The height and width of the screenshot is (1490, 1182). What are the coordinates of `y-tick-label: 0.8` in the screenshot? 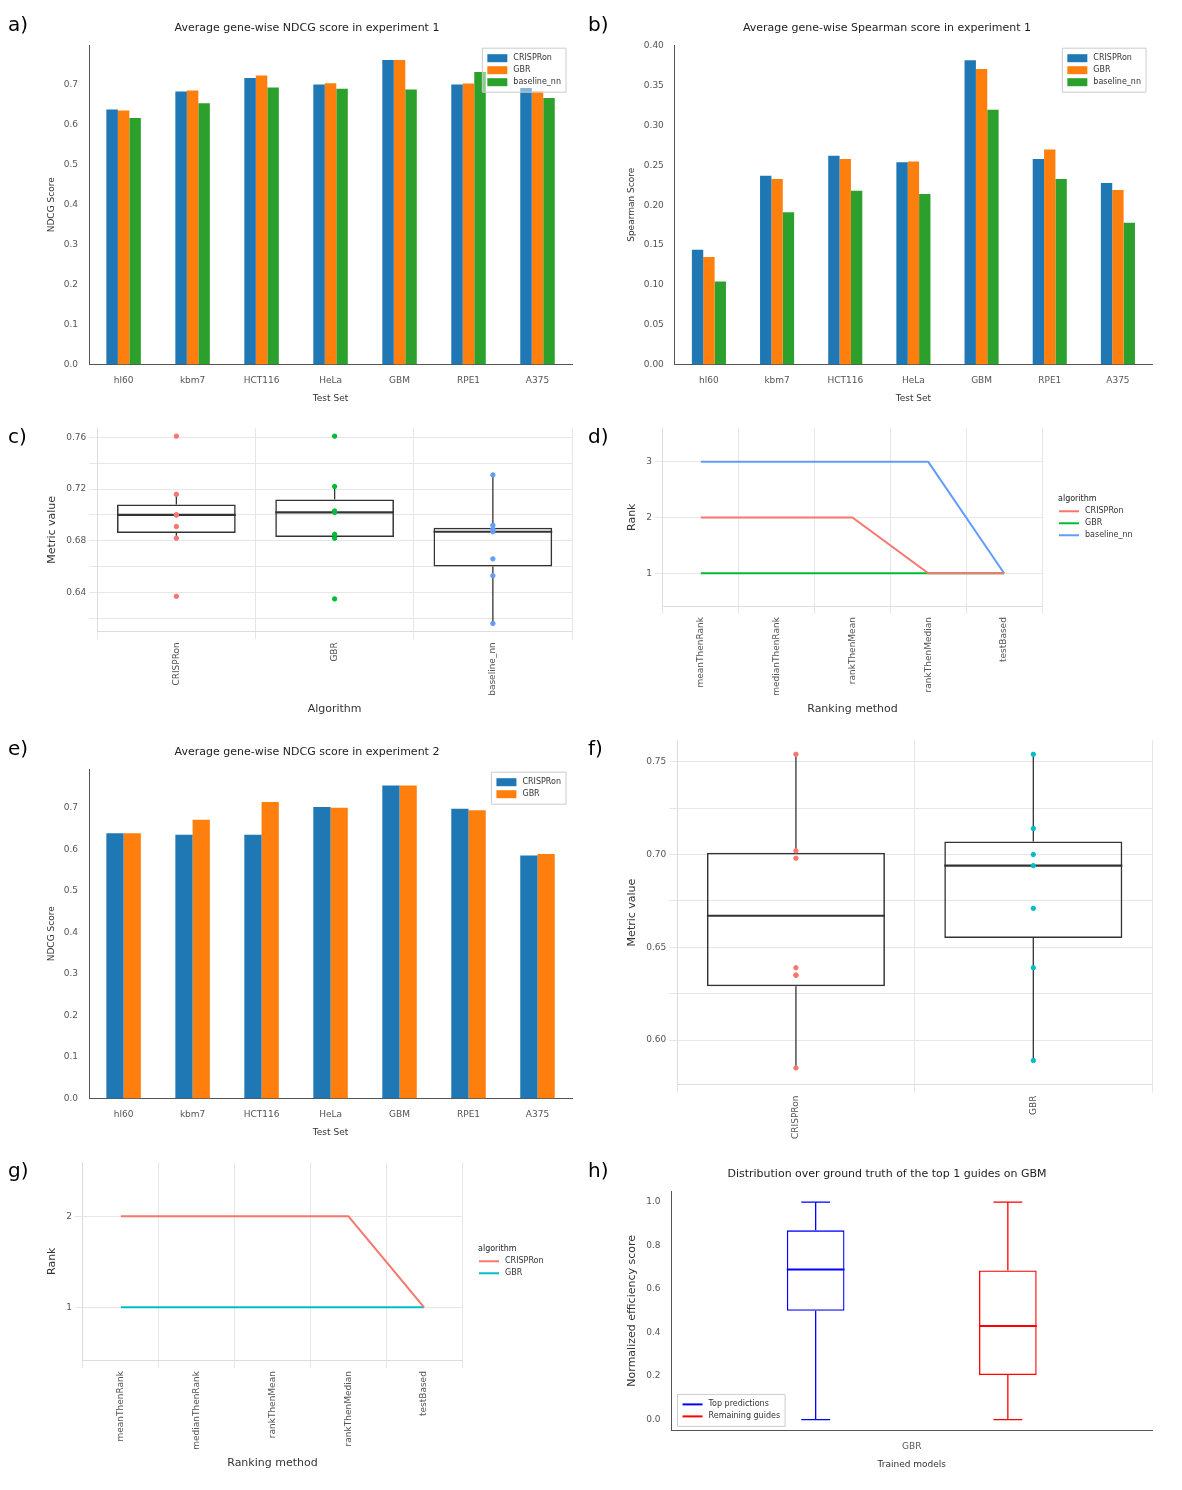 It's located at (653, 1244).